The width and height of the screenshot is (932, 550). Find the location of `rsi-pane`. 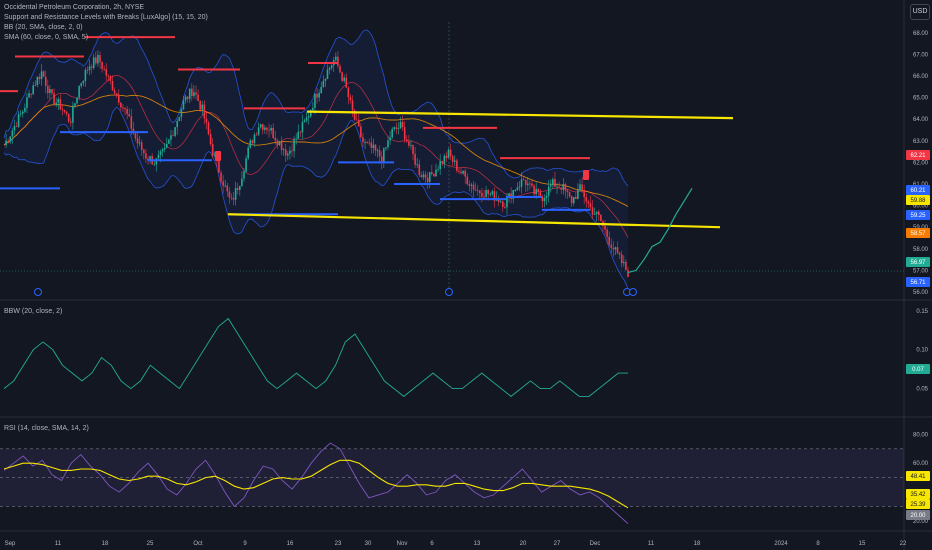

rsi-pane is located at coordinates (452, 483).